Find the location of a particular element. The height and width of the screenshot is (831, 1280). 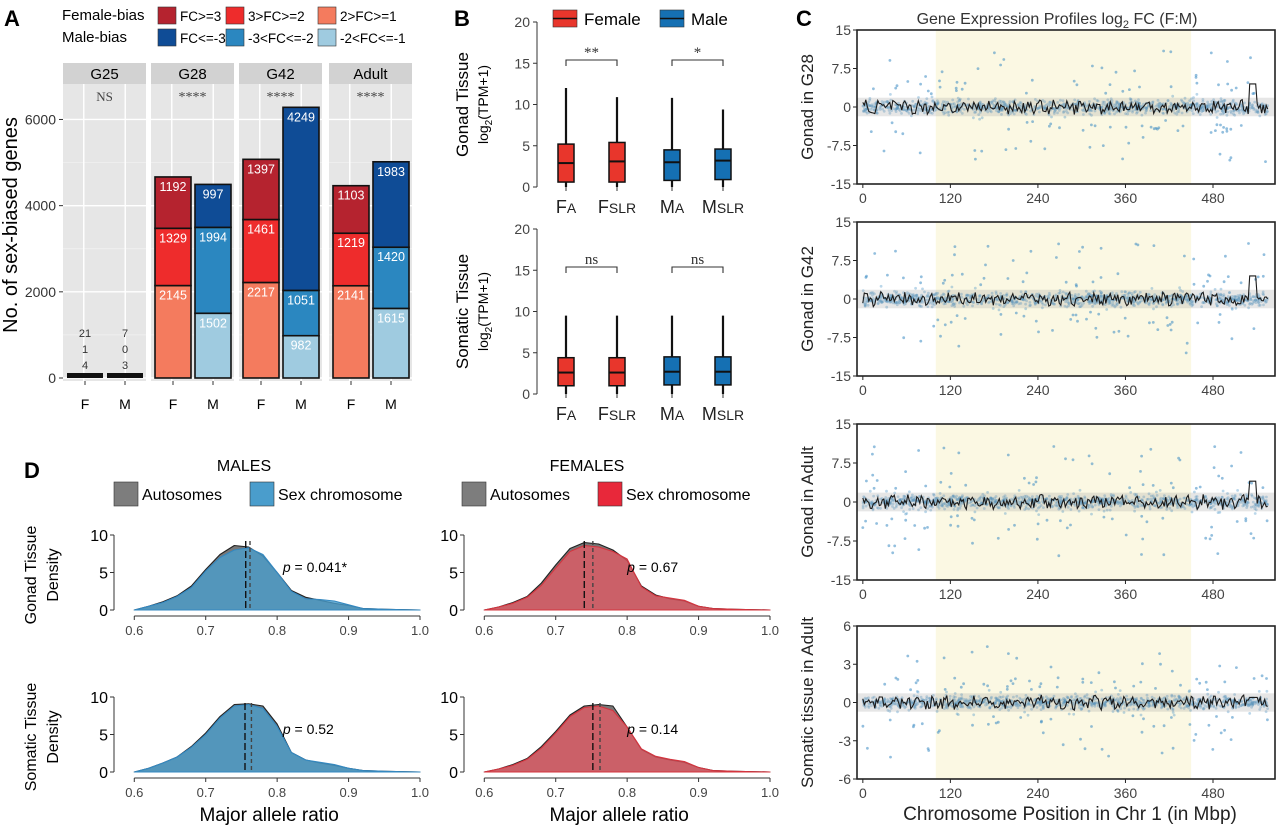

significance-label: ns is located at coordinates (592, 260).